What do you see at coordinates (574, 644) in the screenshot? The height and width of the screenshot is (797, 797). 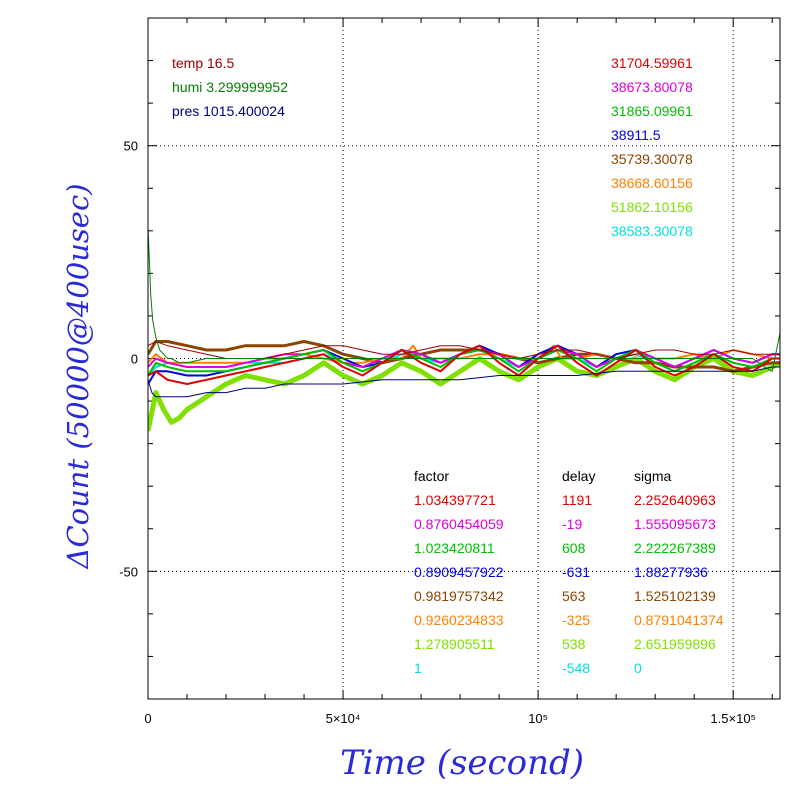 I see `table-cell-delay: 538` at bounding box center [574, 644].